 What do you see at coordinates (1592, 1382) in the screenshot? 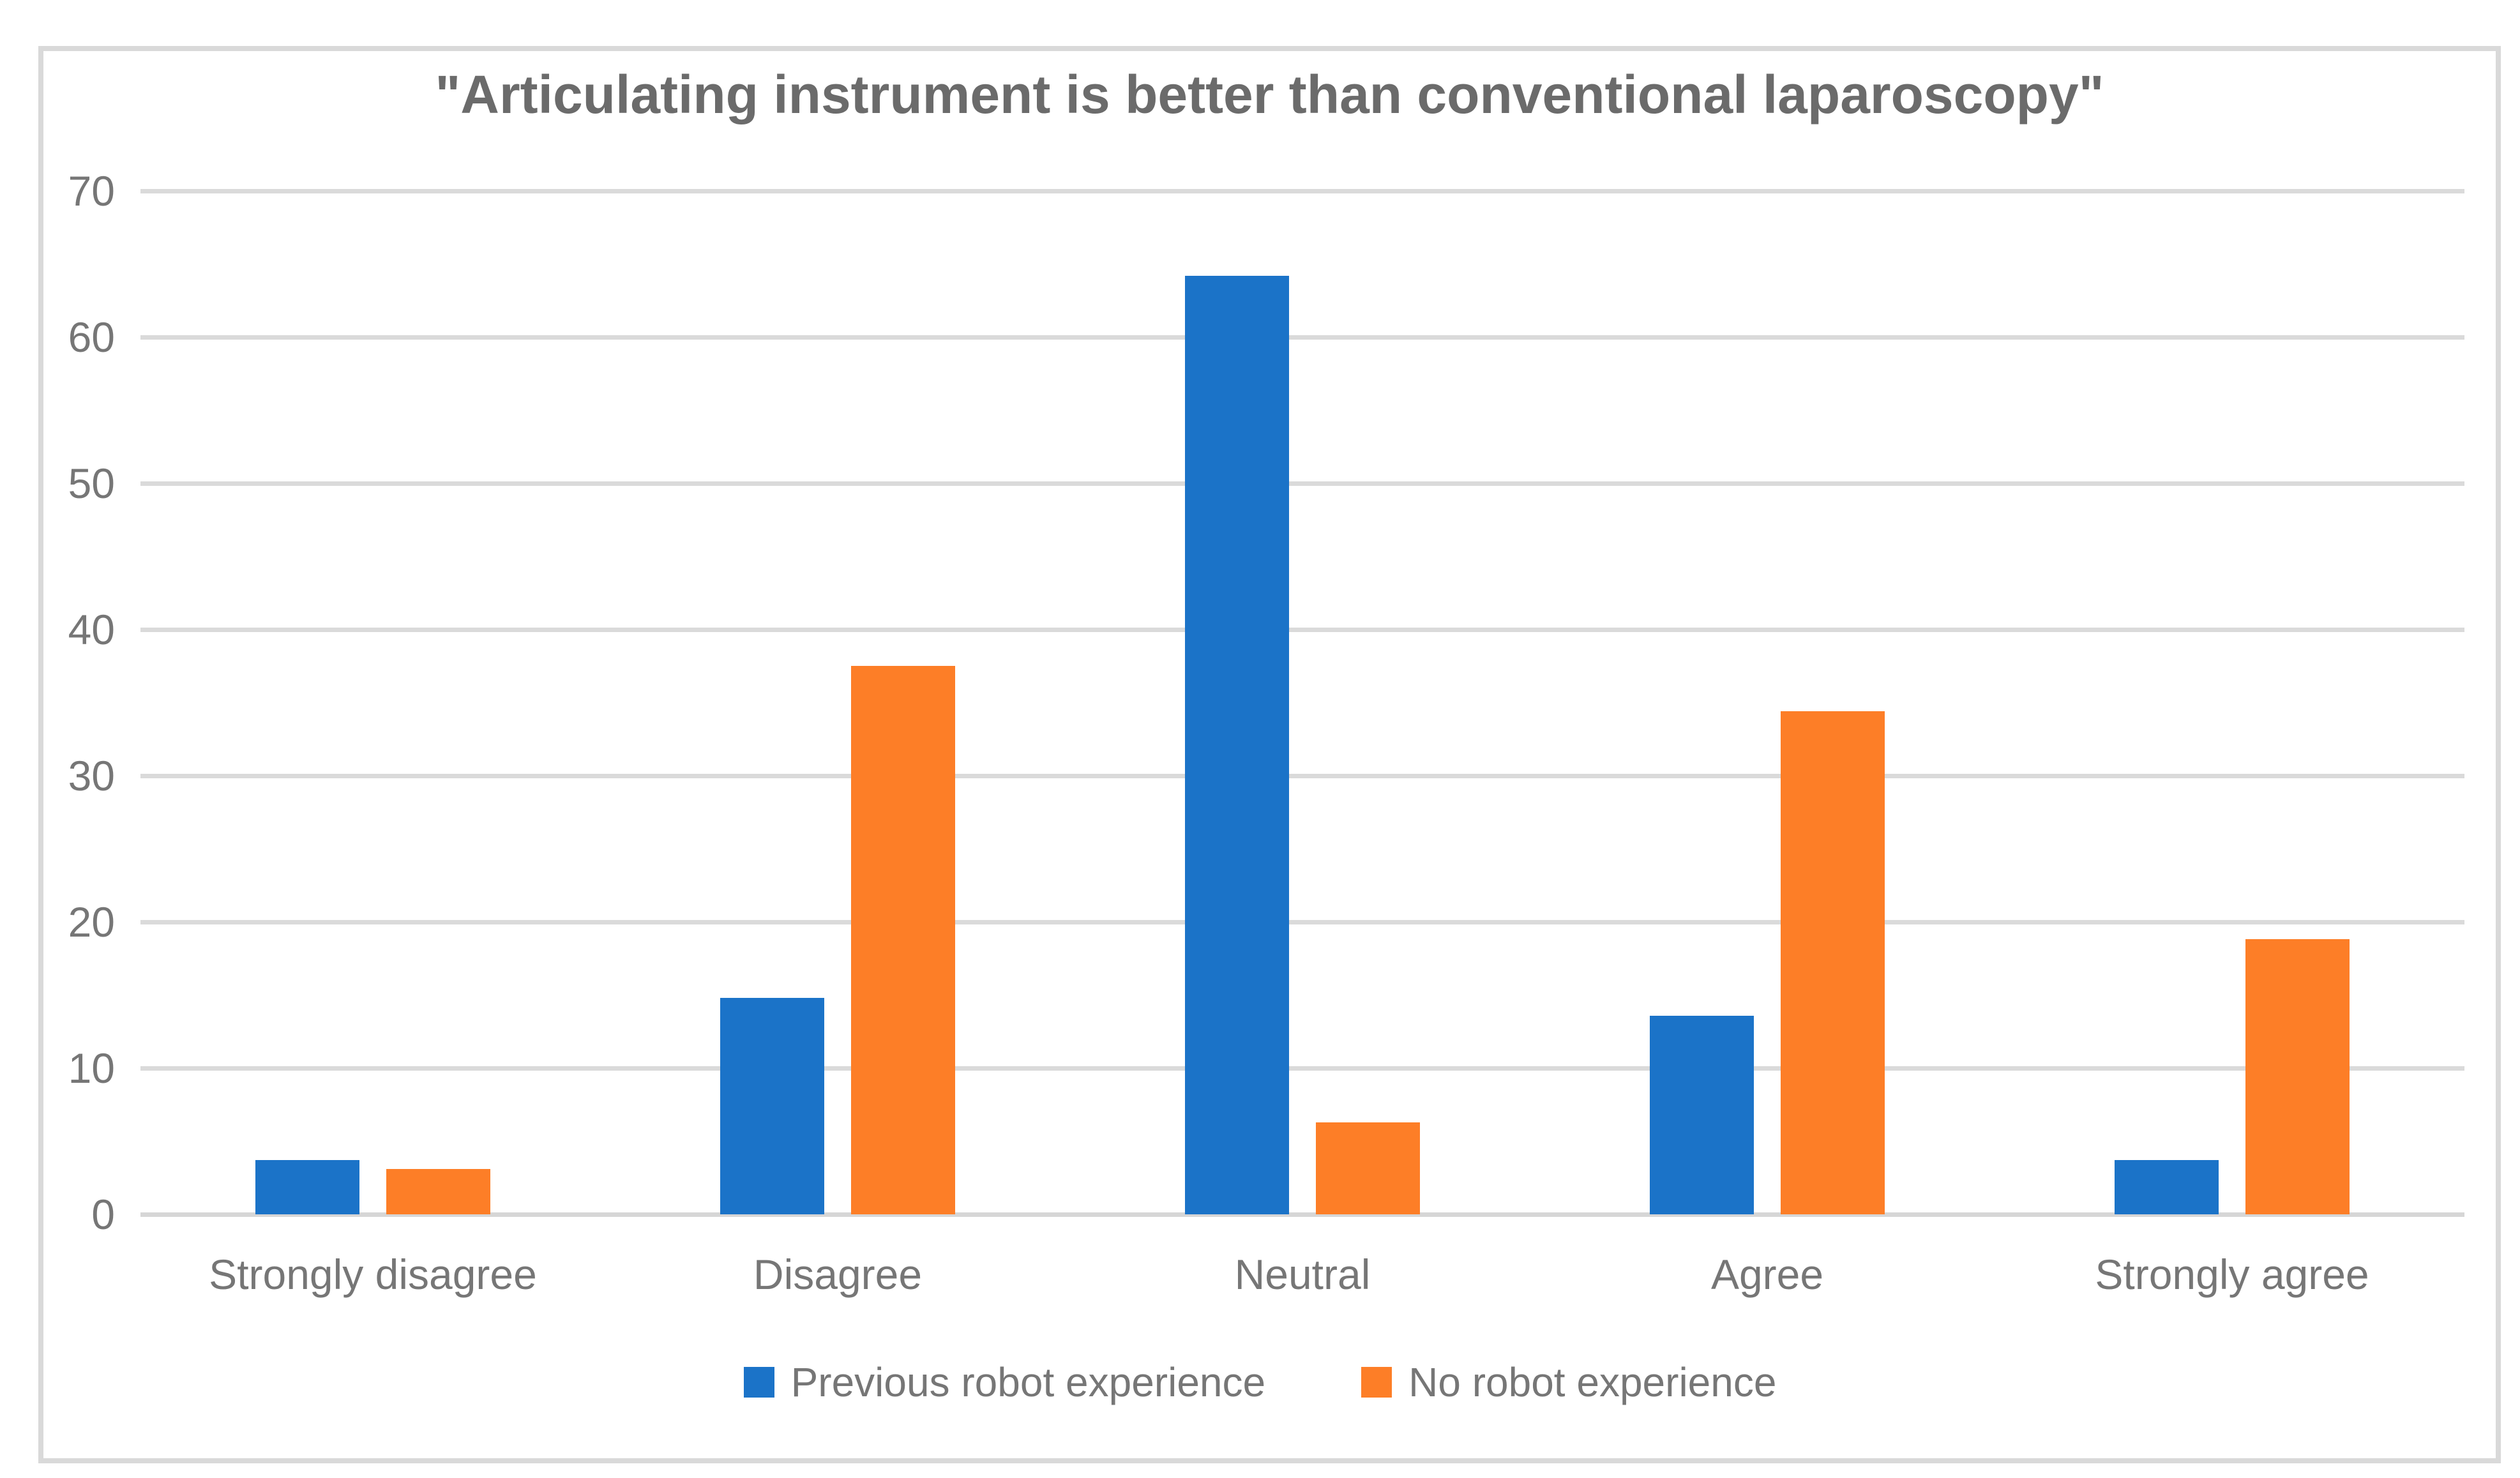
I see `legend-label: No robot experience` at bounding box center [1592, 1382].